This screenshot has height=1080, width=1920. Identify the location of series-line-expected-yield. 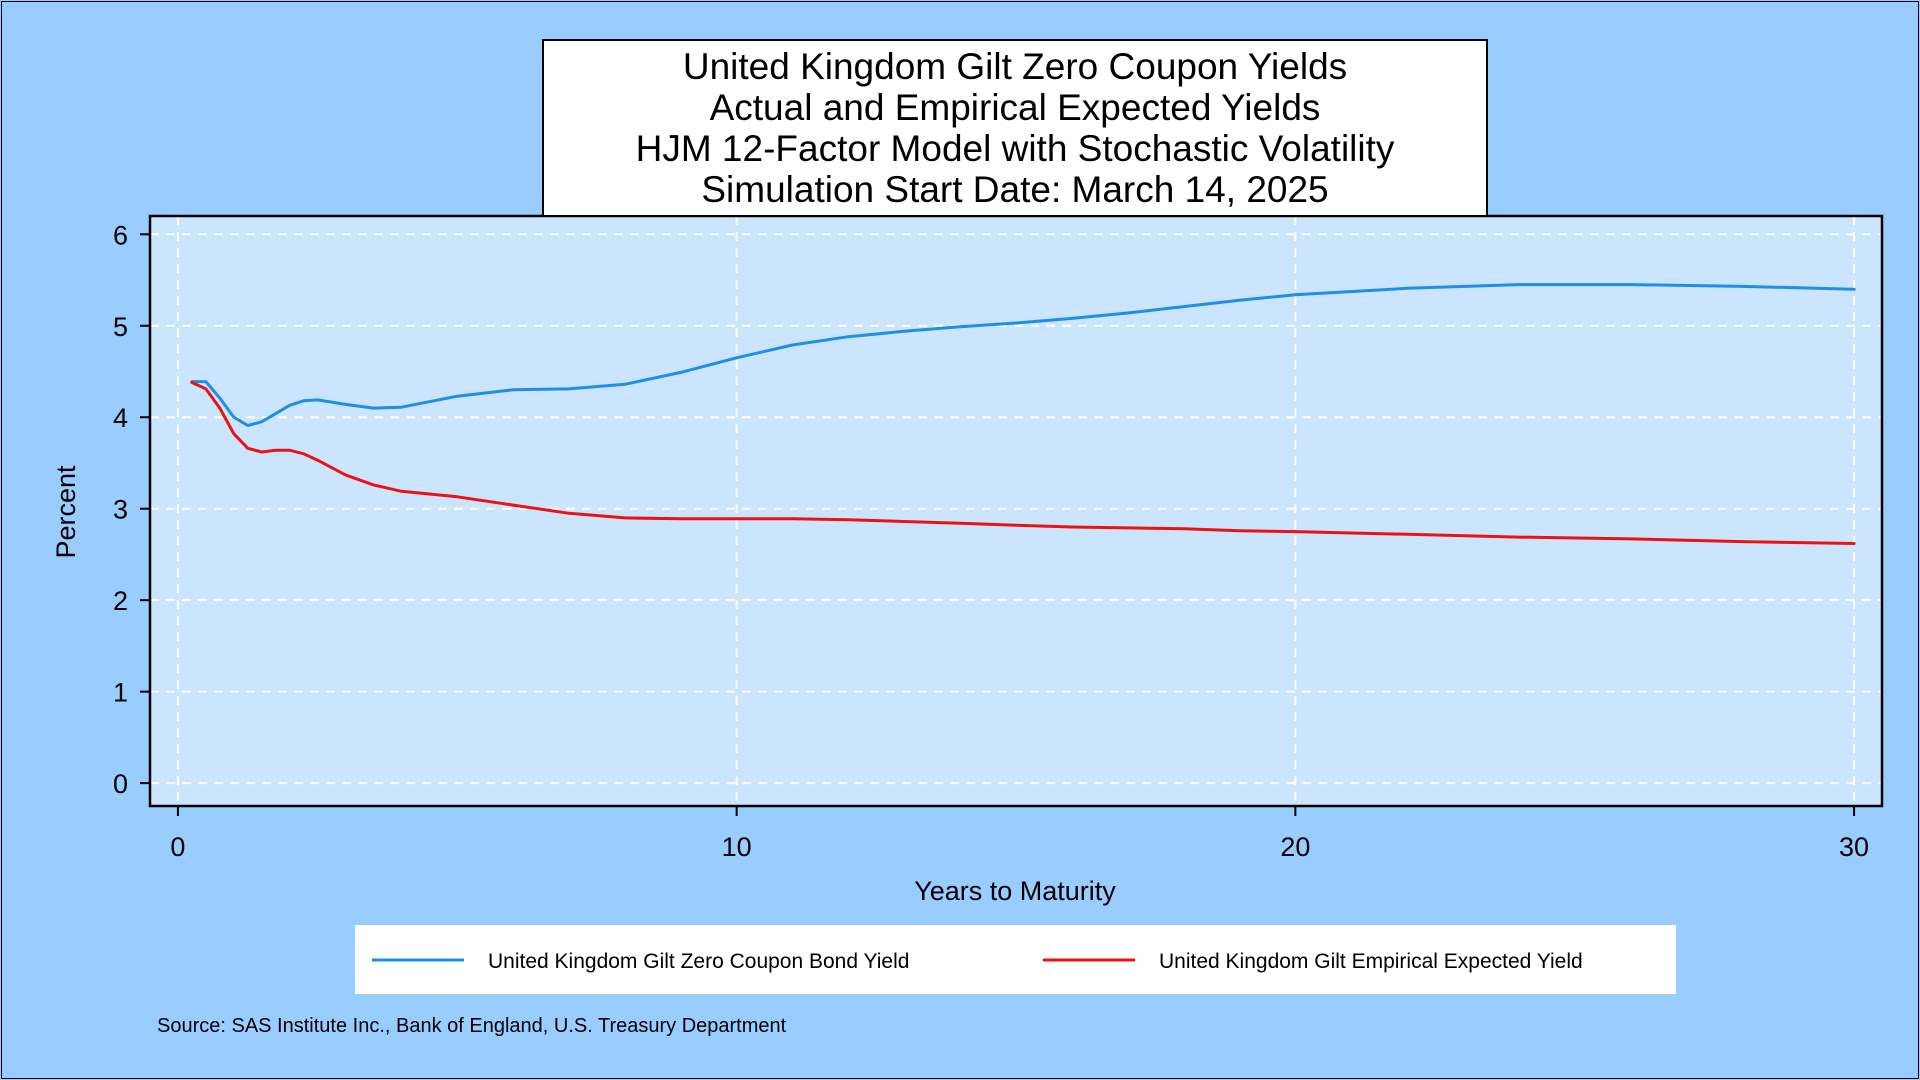
(1023, 463).